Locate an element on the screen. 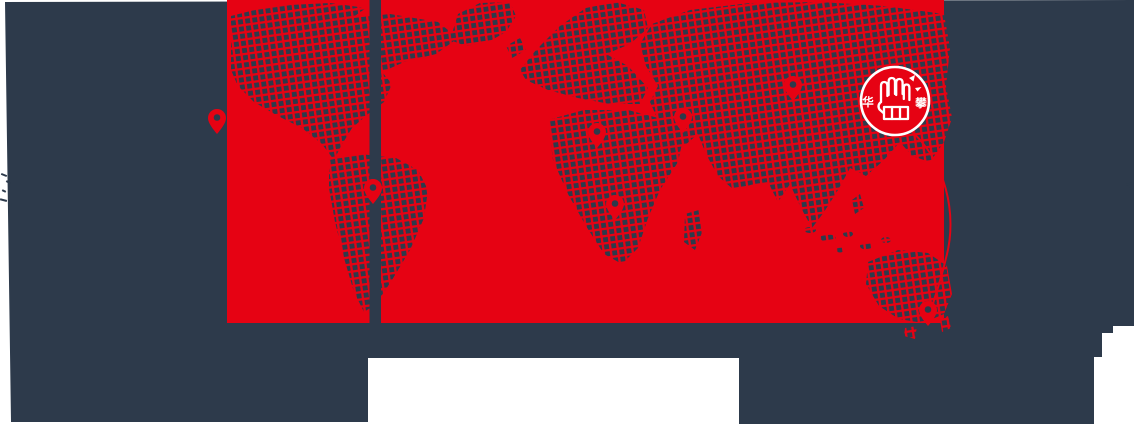  island-philippines is located at coordinates (858, 204).